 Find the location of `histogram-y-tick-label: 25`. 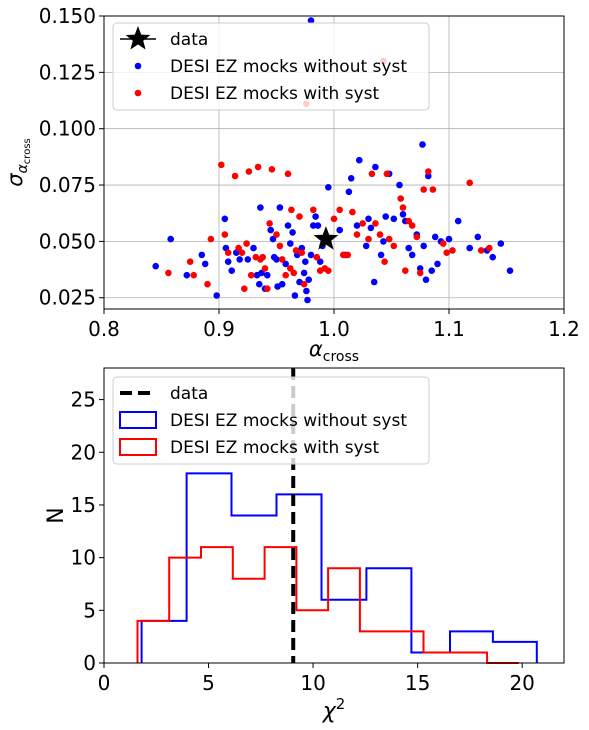

histogram-y-tick-label: 25 is located at coordinates (83, 400).